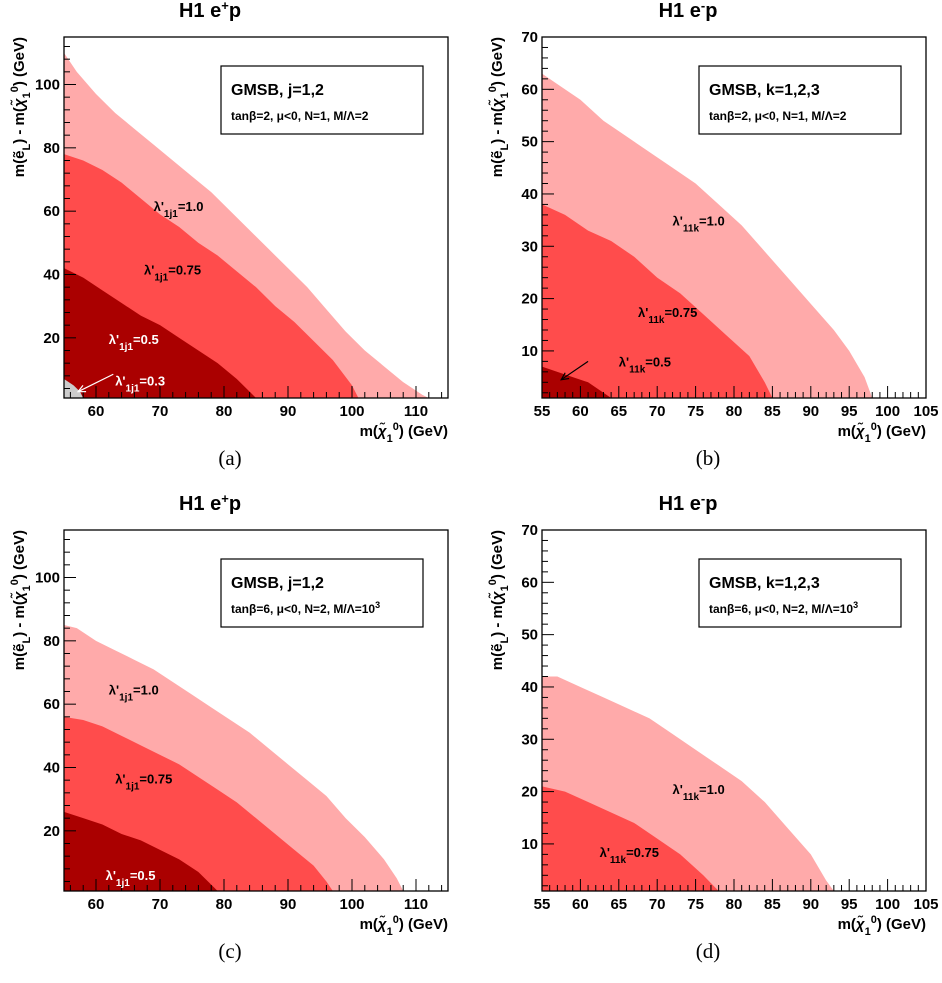 The width and height of the screenshot is (942, 983). I want to click on panel-caption: (d), so click(708, 951).